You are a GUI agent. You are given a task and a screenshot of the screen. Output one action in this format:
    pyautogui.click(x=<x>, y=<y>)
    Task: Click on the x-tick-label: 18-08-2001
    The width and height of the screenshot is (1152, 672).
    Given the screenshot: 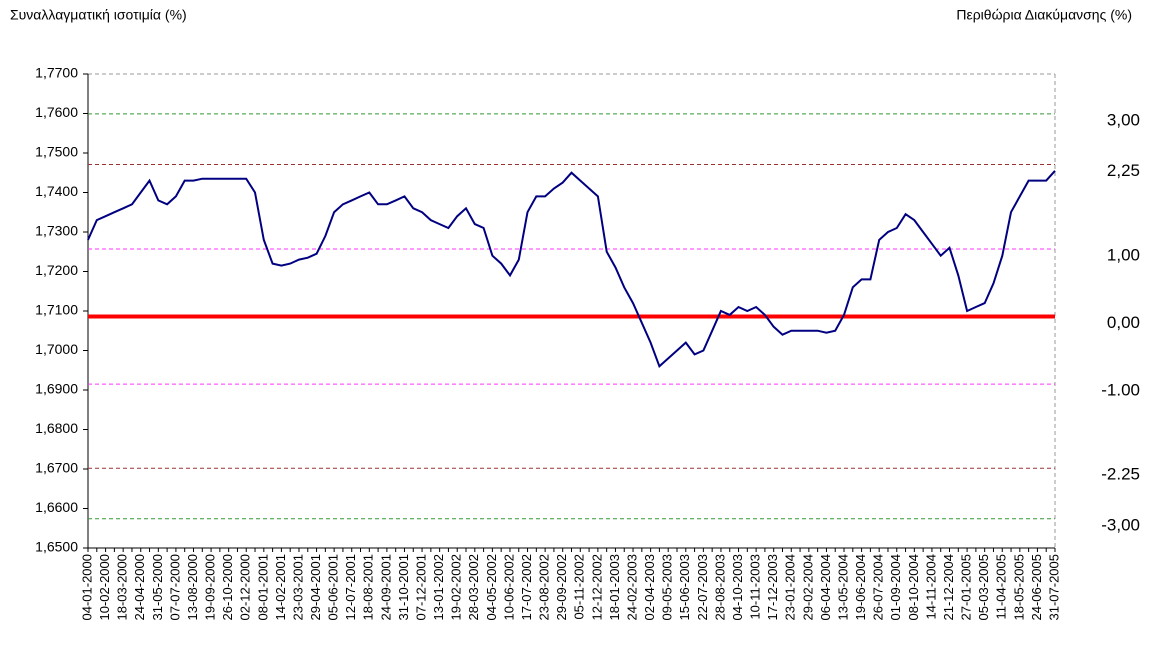 What is the action you would take?
    pyautogui.click(x=368, y=587)
    